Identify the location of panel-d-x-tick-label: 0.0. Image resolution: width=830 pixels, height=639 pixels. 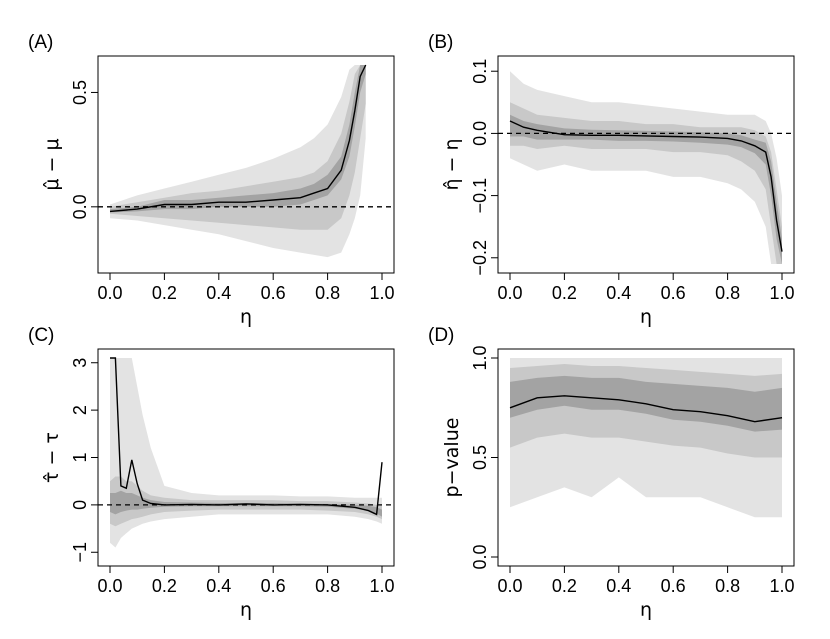
(509, 586).